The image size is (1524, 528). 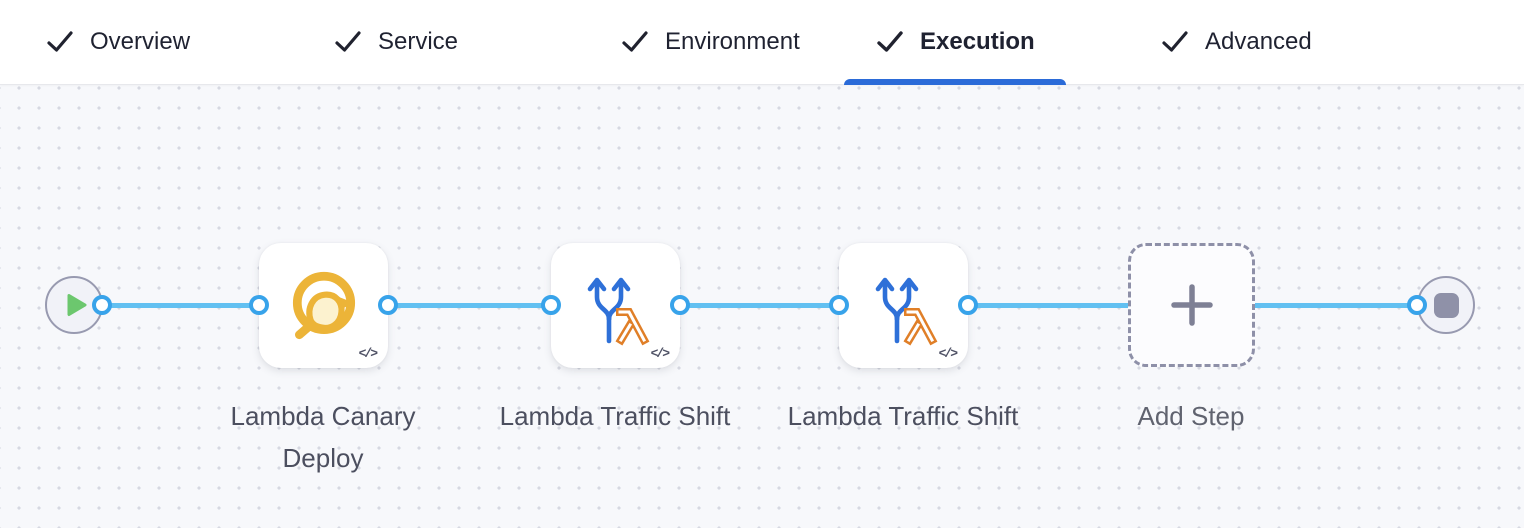 I want to click on tab-label: Service, so click(x=418, y=41).